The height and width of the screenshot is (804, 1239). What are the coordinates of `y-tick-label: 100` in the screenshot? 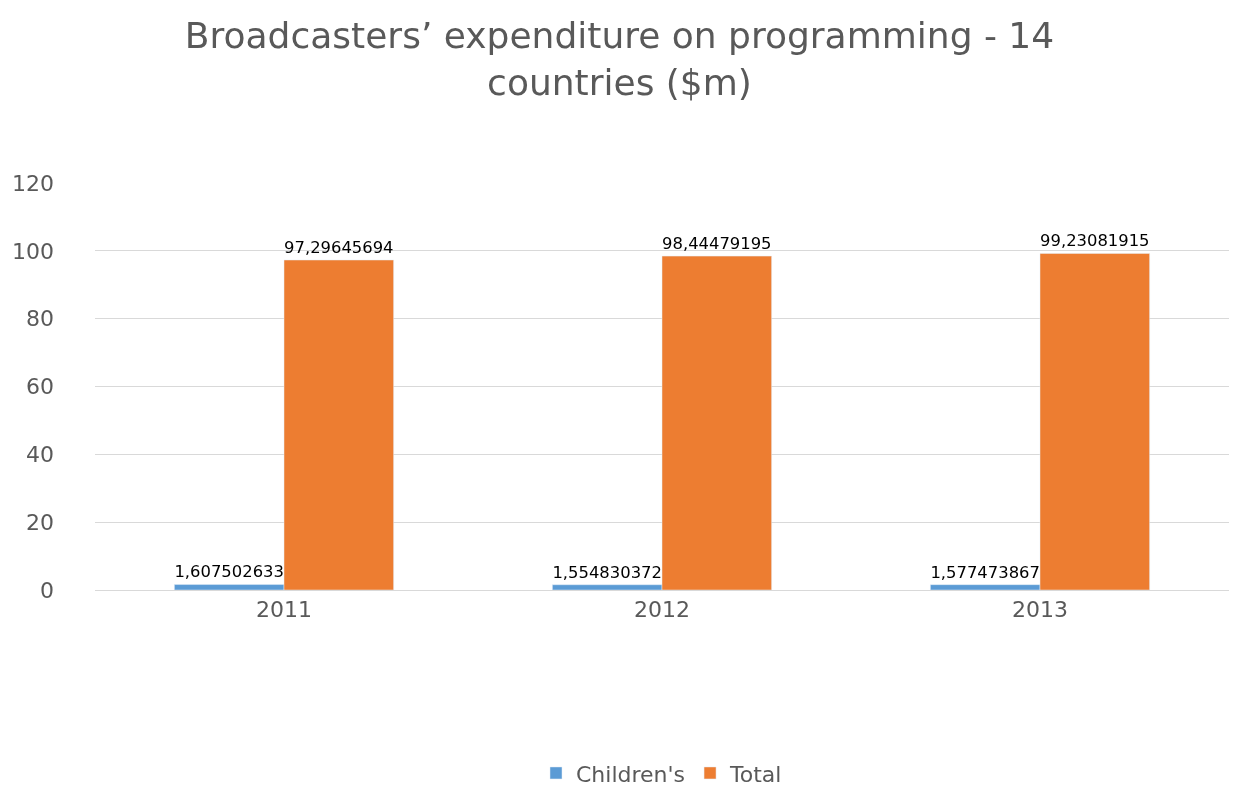 It's located at (33, 251).